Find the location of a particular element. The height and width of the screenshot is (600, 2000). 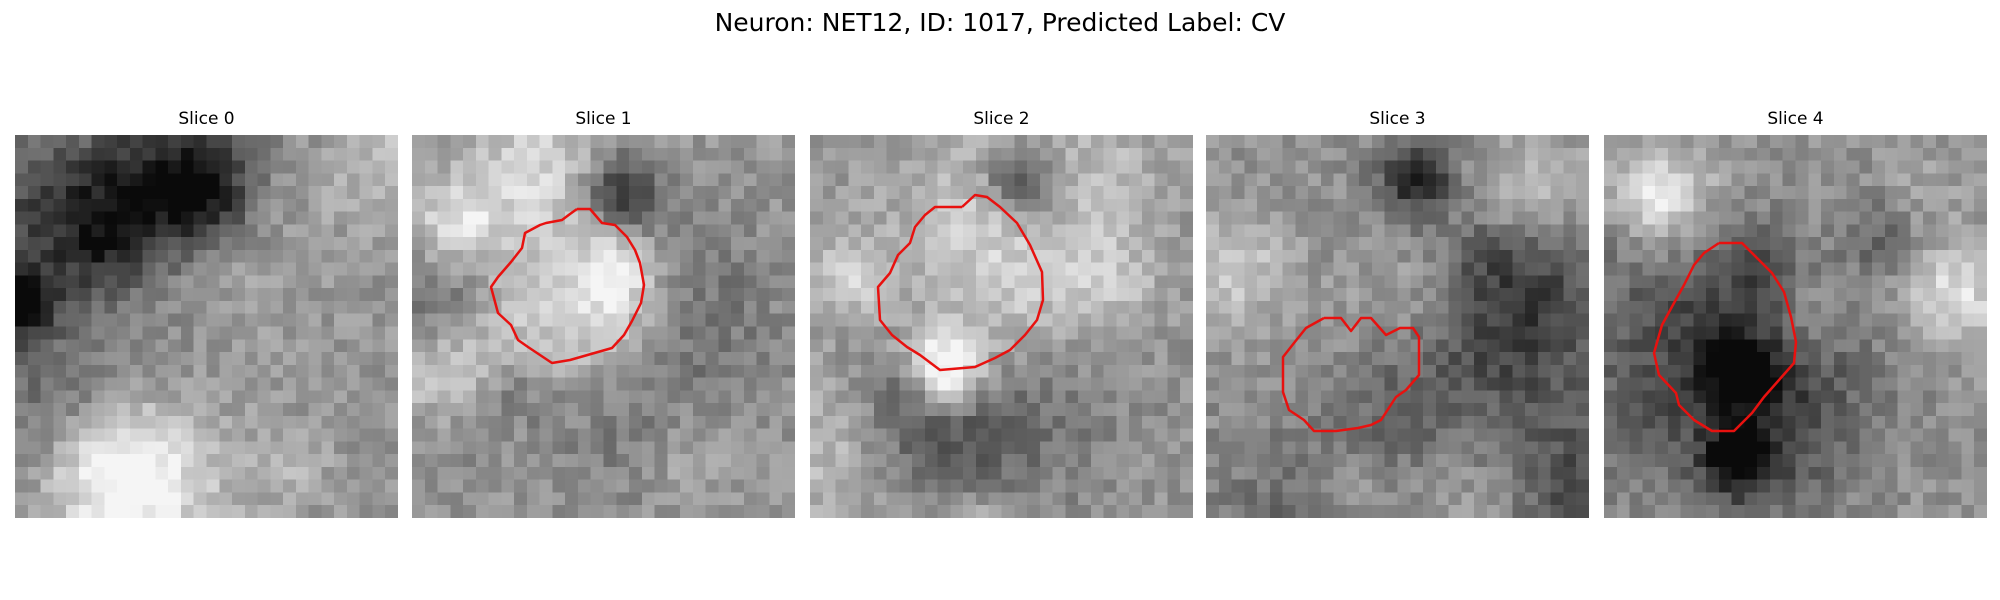

panel-slice-0: Slice 0 is located at coordinates (206, 121).